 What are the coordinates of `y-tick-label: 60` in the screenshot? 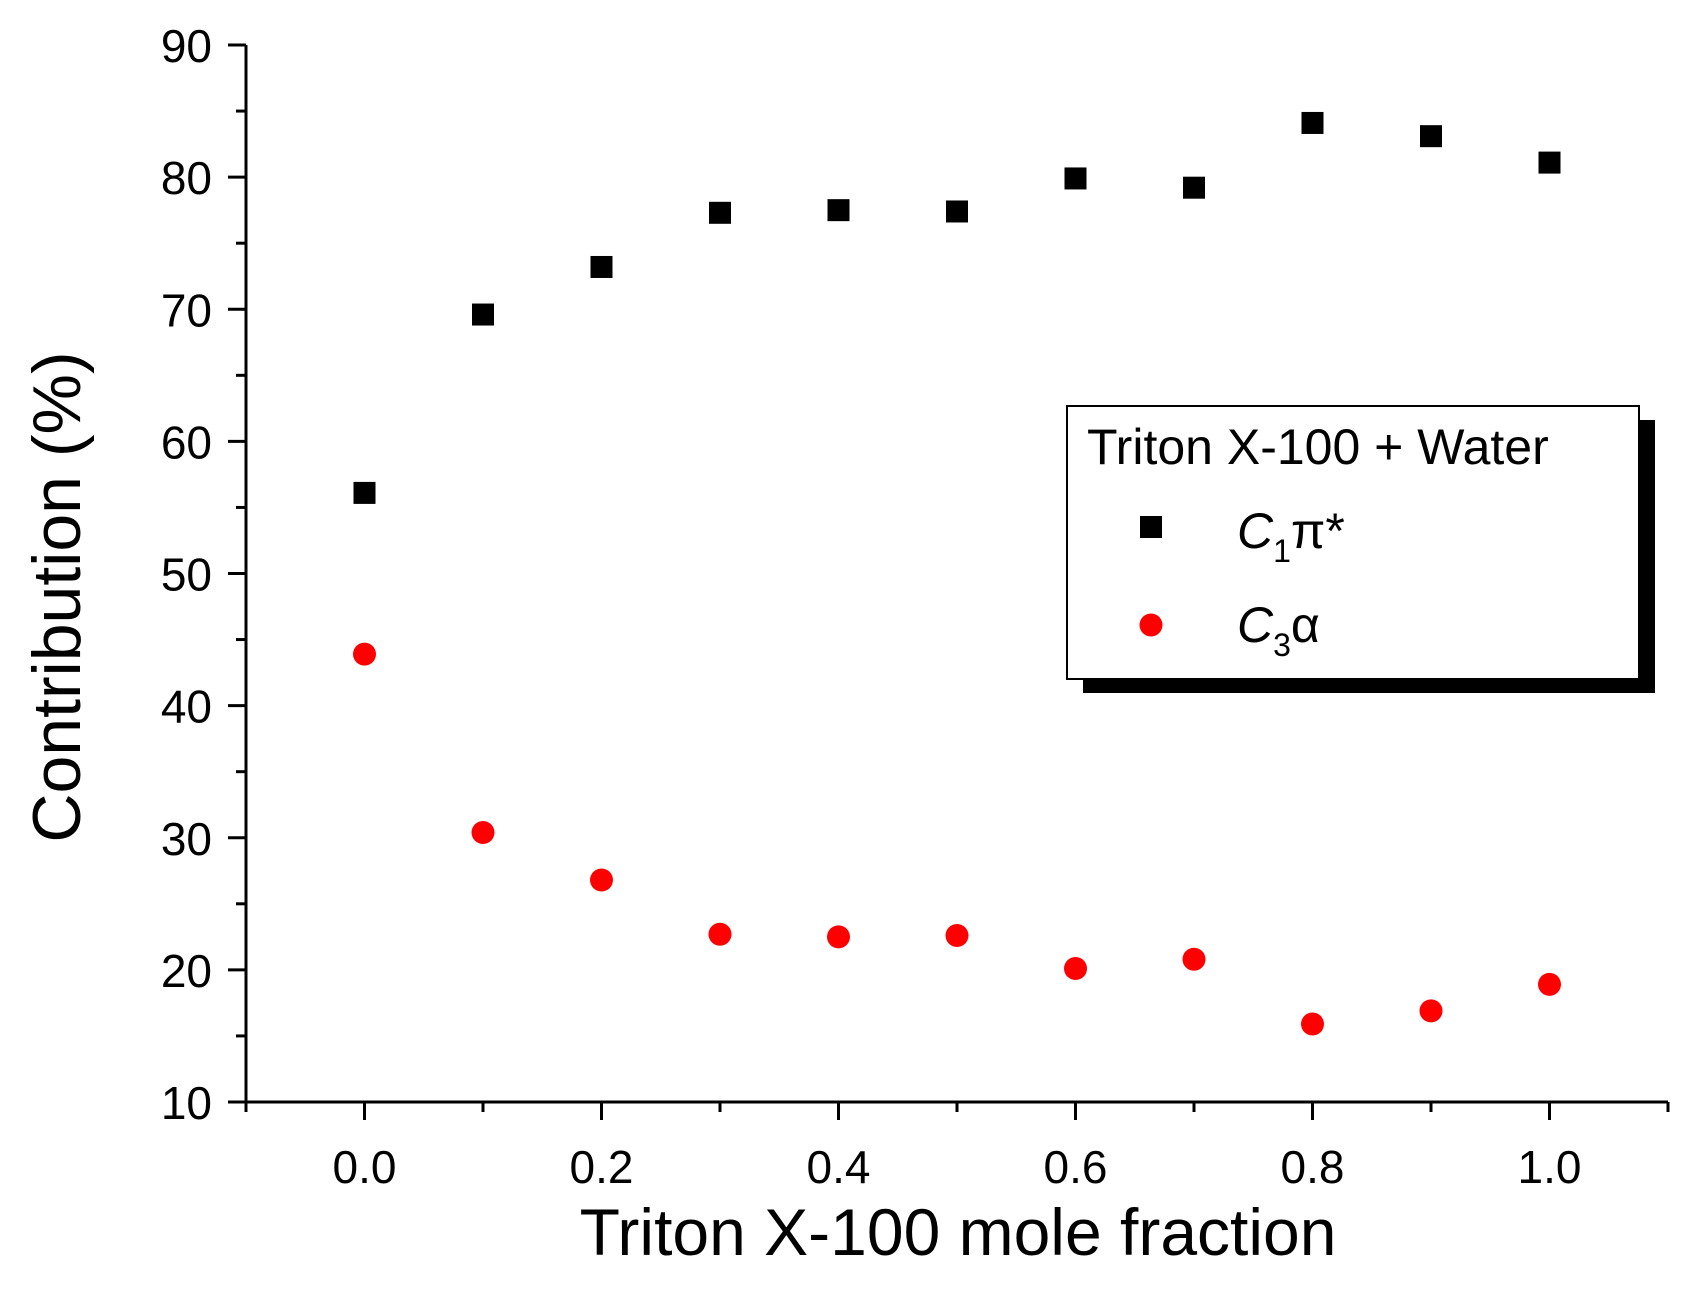 It's located at (186, 442).